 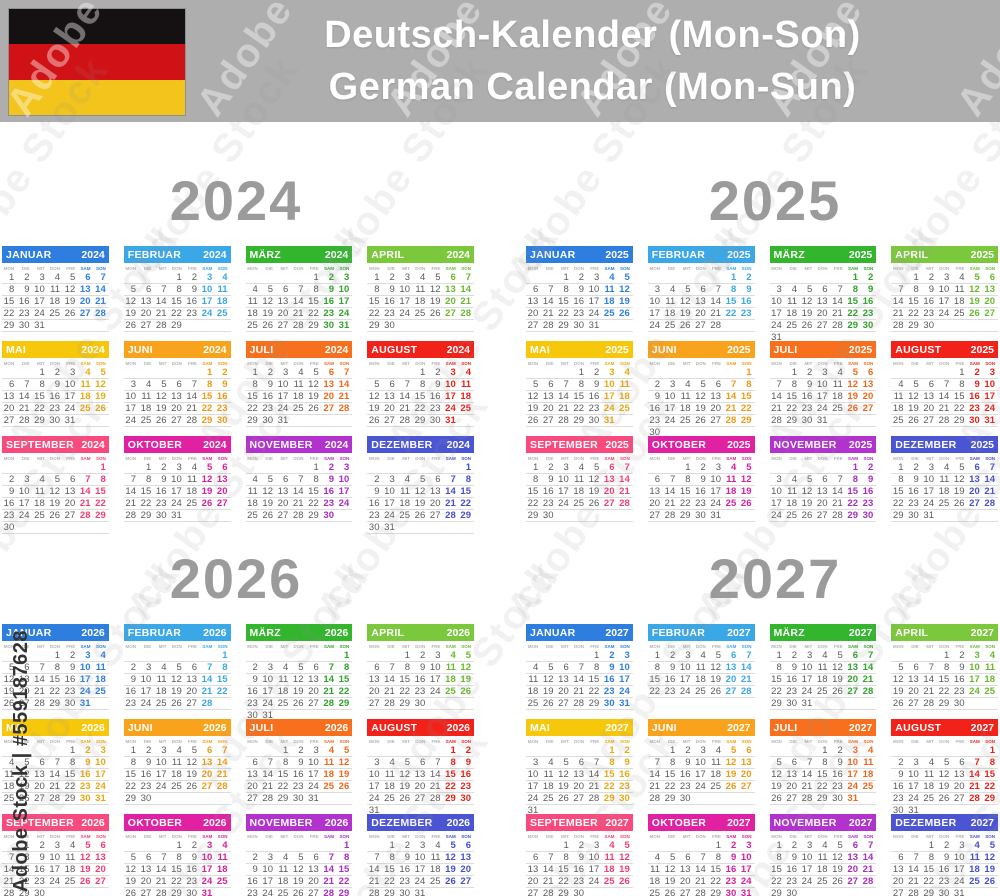 What do you see at coordinates (420, 704) in the screenshot?
I see `week-row: 27 28 29 30` at bounding box center [420, 704].